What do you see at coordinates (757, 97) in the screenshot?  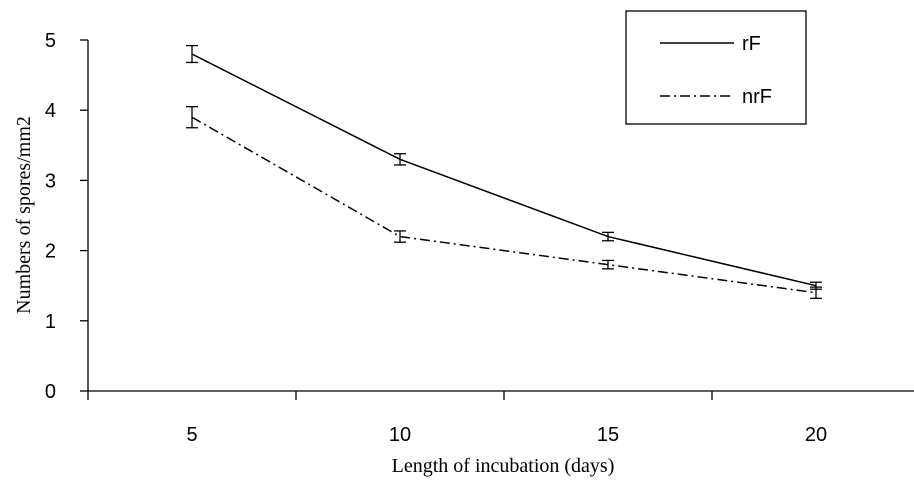 I see `legend-label-nrF: nrF` at bounding box center [757, 97].